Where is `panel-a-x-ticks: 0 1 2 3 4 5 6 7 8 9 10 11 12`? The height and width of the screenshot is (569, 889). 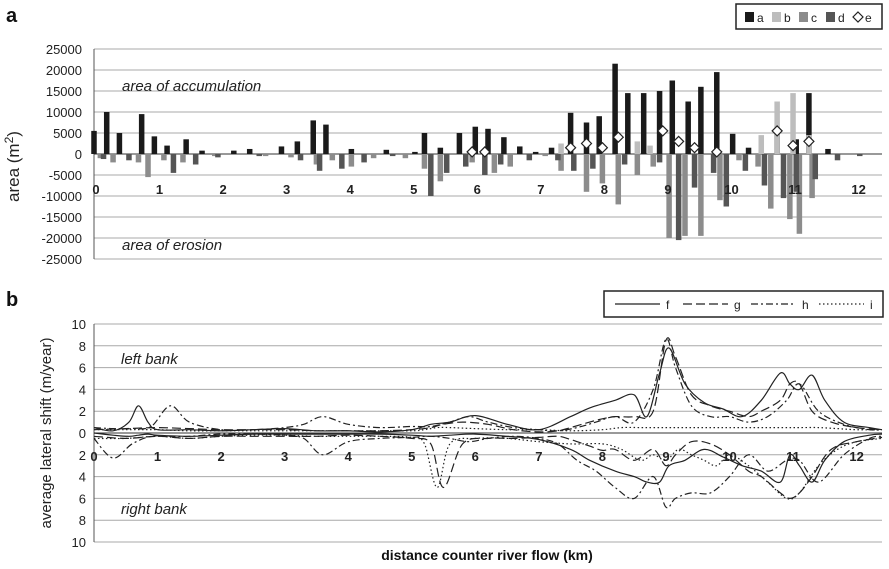
panel-a-x-ticks: 0 1 2 3 4 5 6 7 8 9 10 11 12 is located at coordinates (478, 189).